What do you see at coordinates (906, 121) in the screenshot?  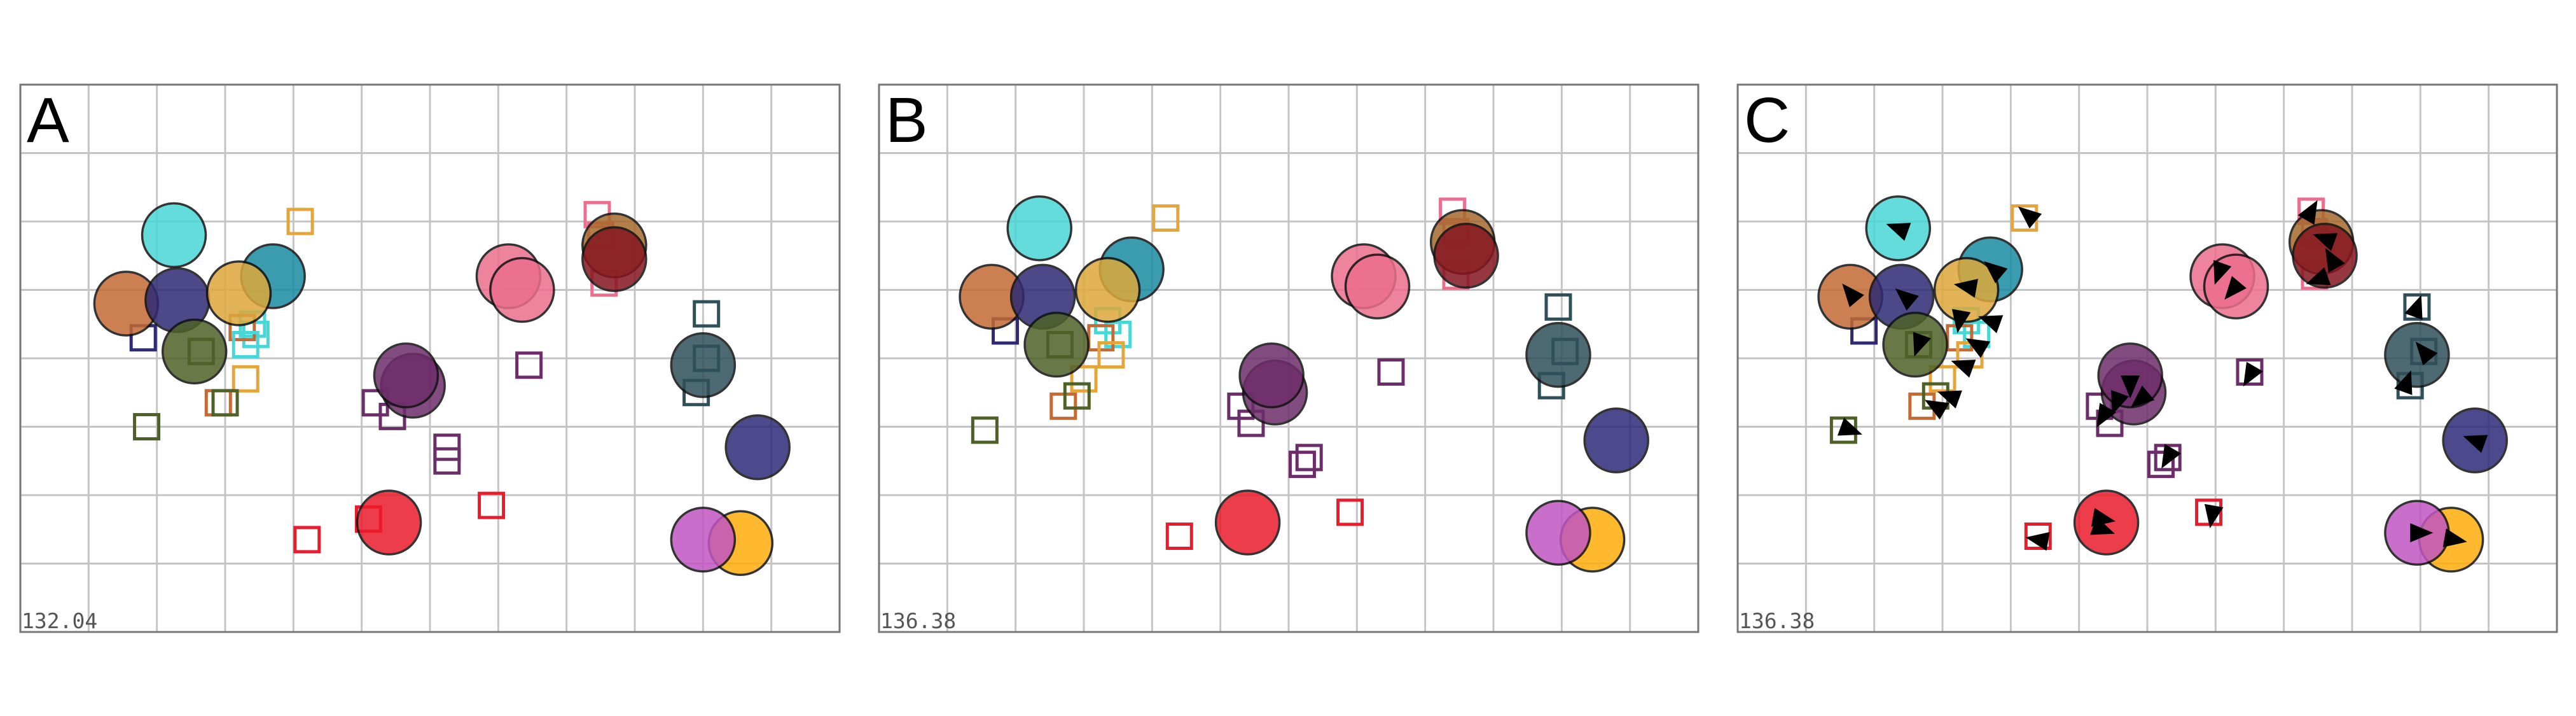 I see `panel-label: B` at bounding box center [906, 121].